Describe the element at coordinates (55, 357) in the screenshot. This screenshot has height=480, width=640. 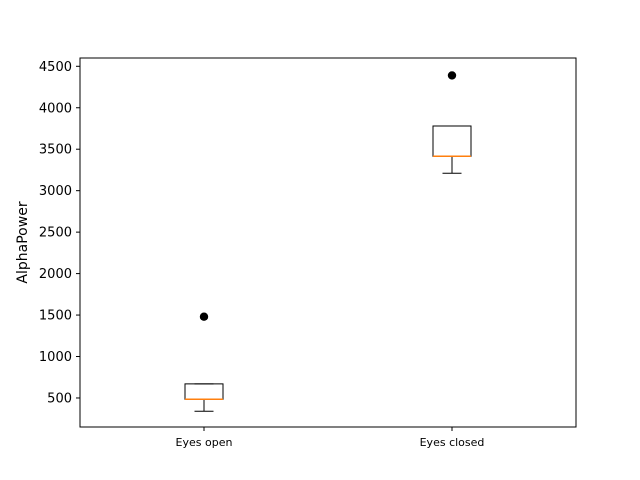
I see `y-tick-label: 1000` at that location.